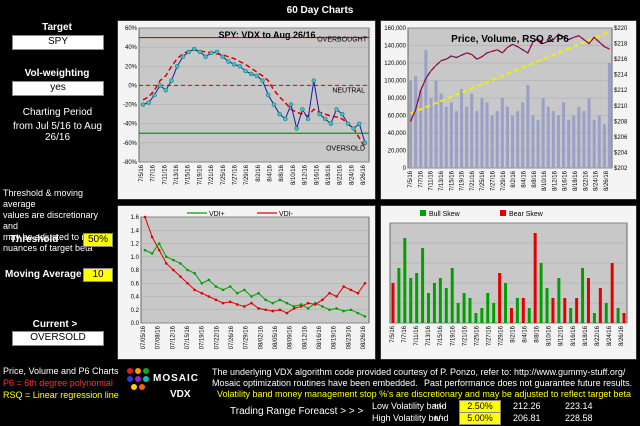 The image size is (640, 426). What do you see at coordinates (180, 394) in the screenshot?
I see `logo-sub: VDX` at bounding box center [180, 394].